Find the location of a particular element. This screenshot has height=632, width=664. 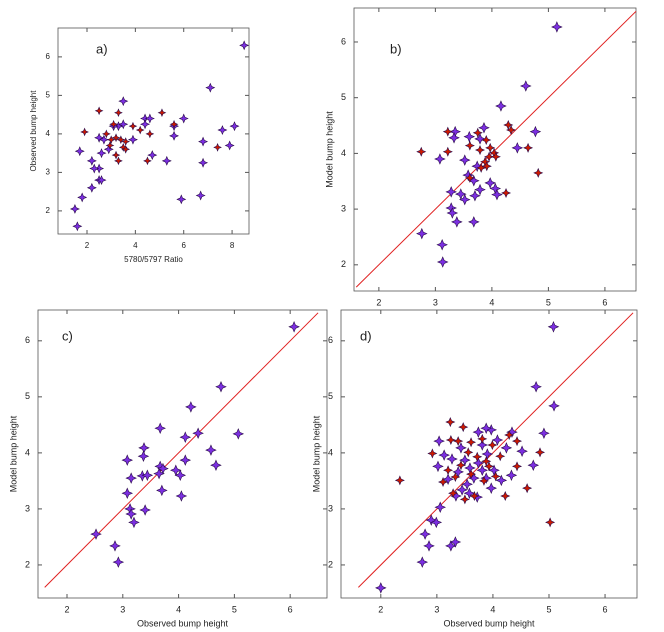

x-tick-label: 8 is located at coordinates (232, 245).